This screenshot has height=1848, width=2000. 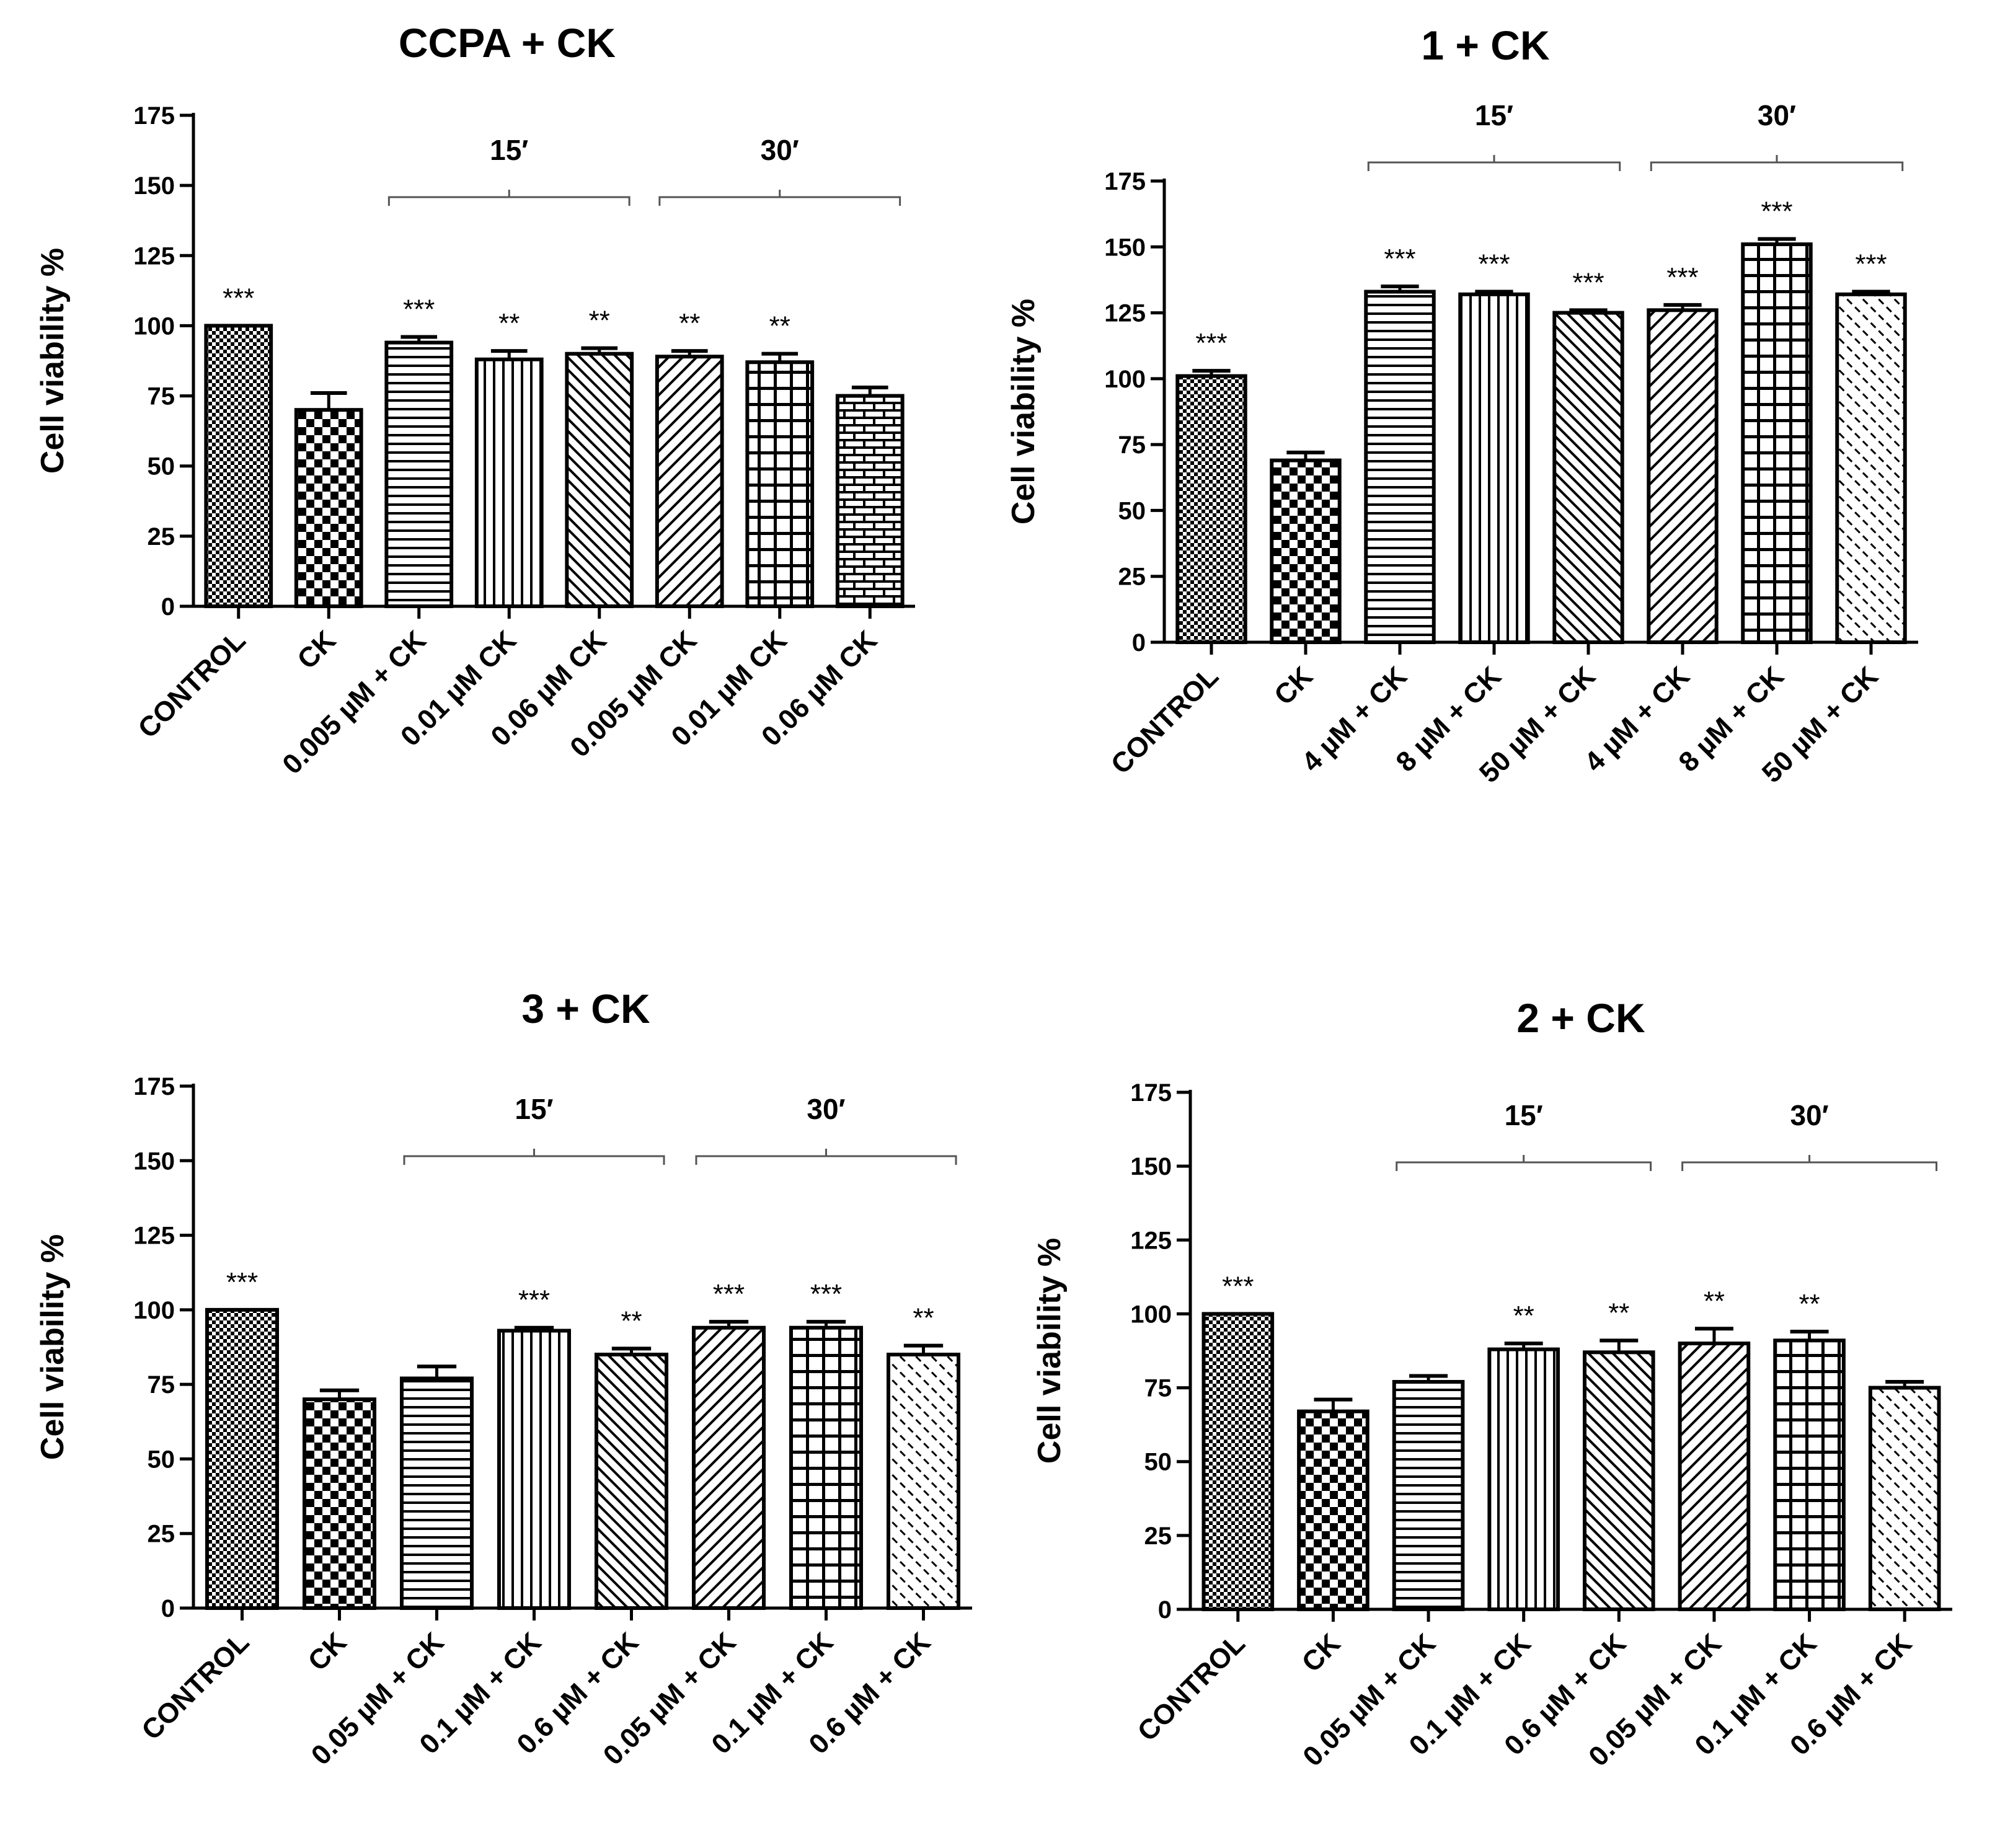 What do you see at coordinates (1580, 1018) in the screenshot?
I see `chart-title: 2 + CK` at bounding box center [1580, 1018].